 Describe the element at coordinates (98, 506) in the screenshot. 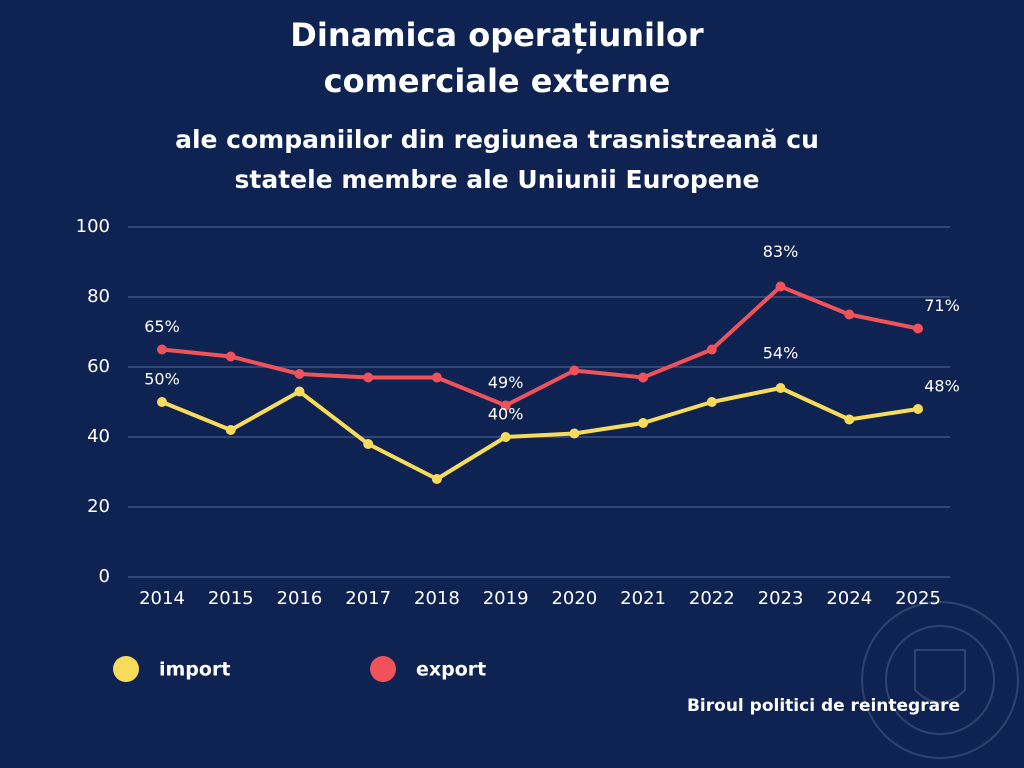

I see `y-tick-label: 20` at that location.